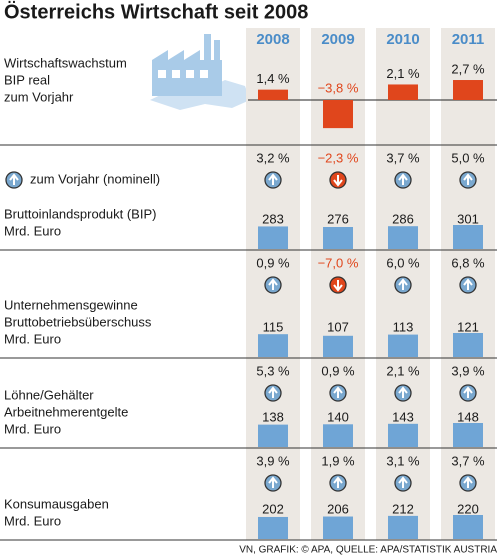 This screenshot has width=502, height=559. I want to click on growth-label: zum Vorjahr, so click(39, 96).